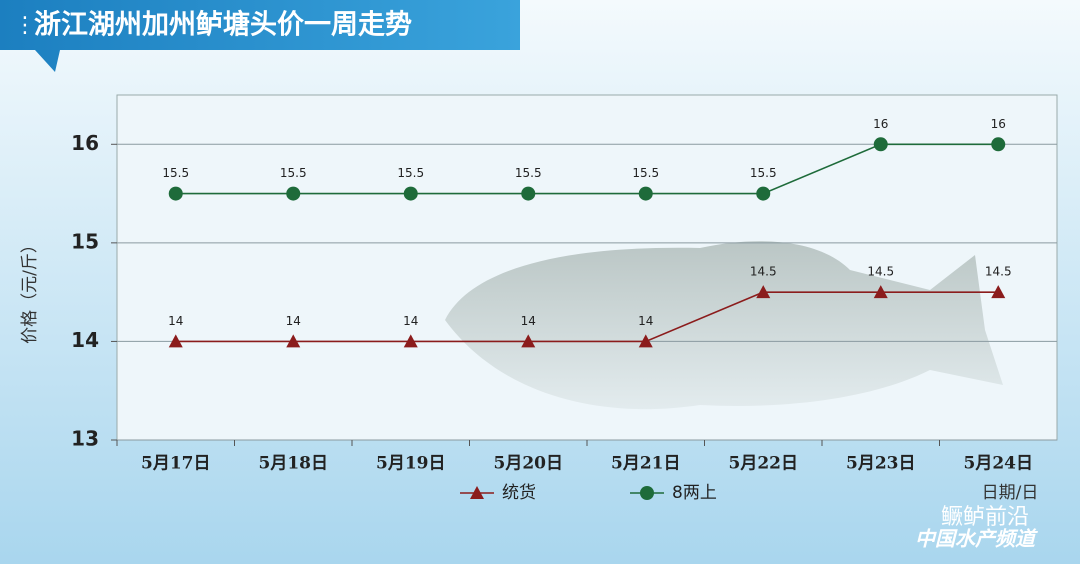  I want to click on x-tick-label: 5月22日, so click(764, 464).